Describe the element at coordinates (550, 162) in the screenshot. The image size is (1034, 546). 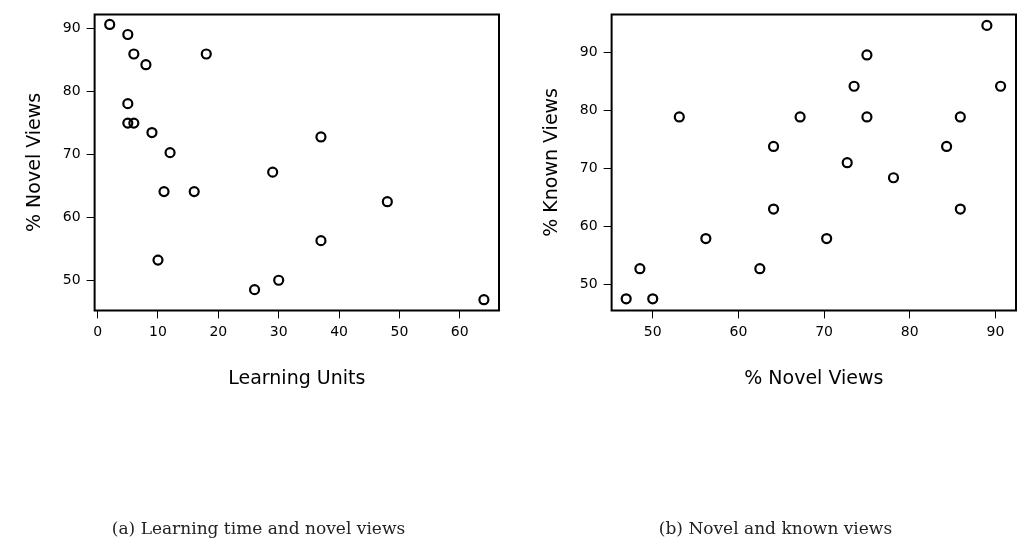
I see `y-axis-title: % Known Views` at that location.